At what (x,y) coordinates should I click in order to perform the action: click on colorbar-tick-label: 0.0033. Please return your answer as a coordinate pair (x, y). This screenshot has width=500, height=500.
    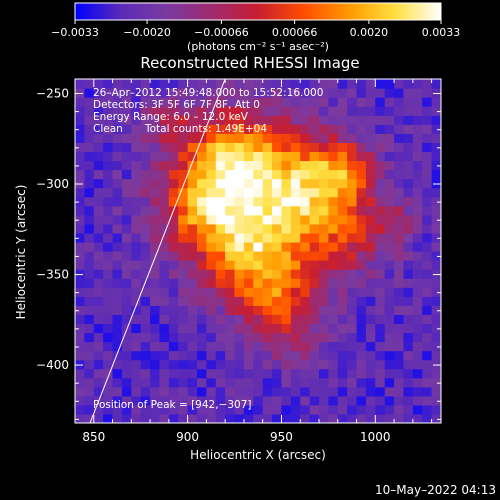
    Looking at the image, I should click on (441, 32).